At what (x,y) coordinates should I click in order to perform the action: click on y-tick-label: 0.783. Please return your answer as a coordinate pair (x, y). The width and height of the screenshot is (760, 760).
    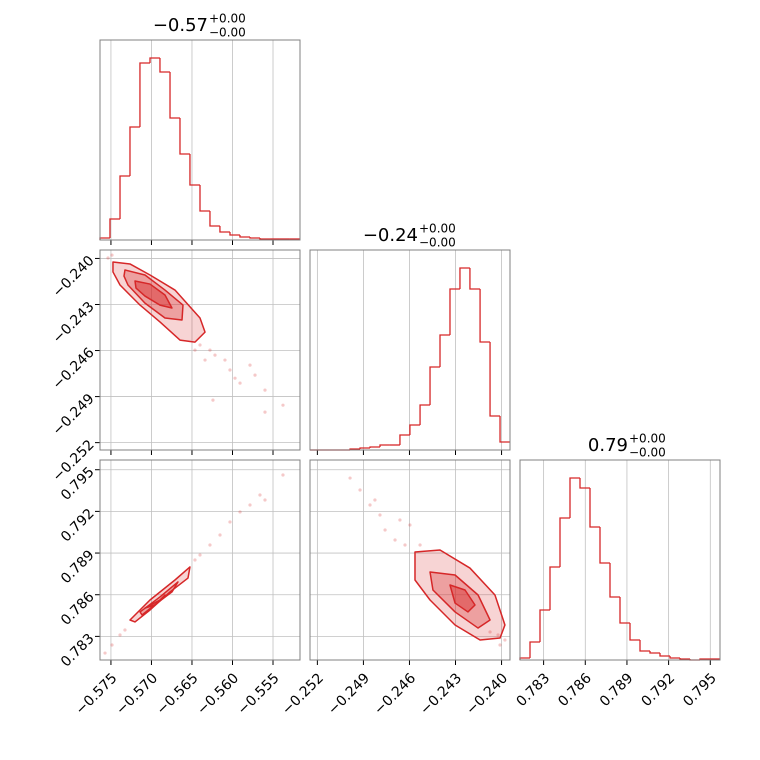
    Looking at the image, I should click on (78, 651).